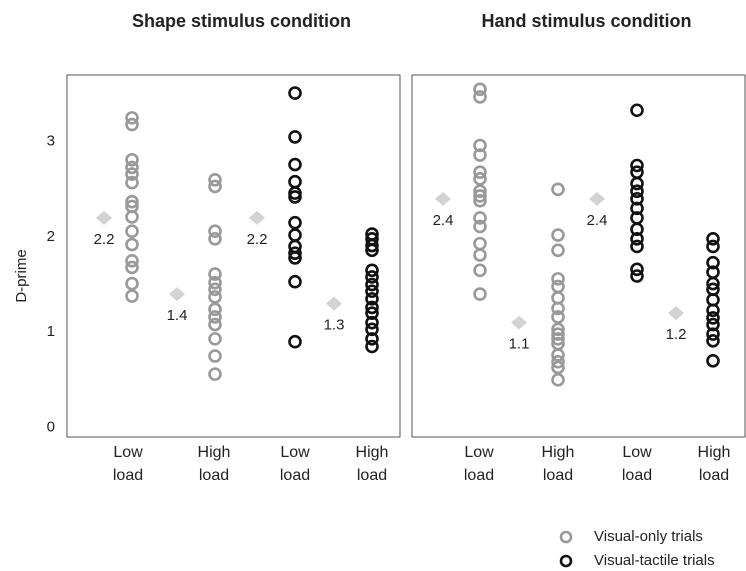 The height and width of the screenshot is (571, 746). What do you see at coordinates (566, 537) in the screenshot?
I see `legend-swatch` at bounding box center [566, 537].